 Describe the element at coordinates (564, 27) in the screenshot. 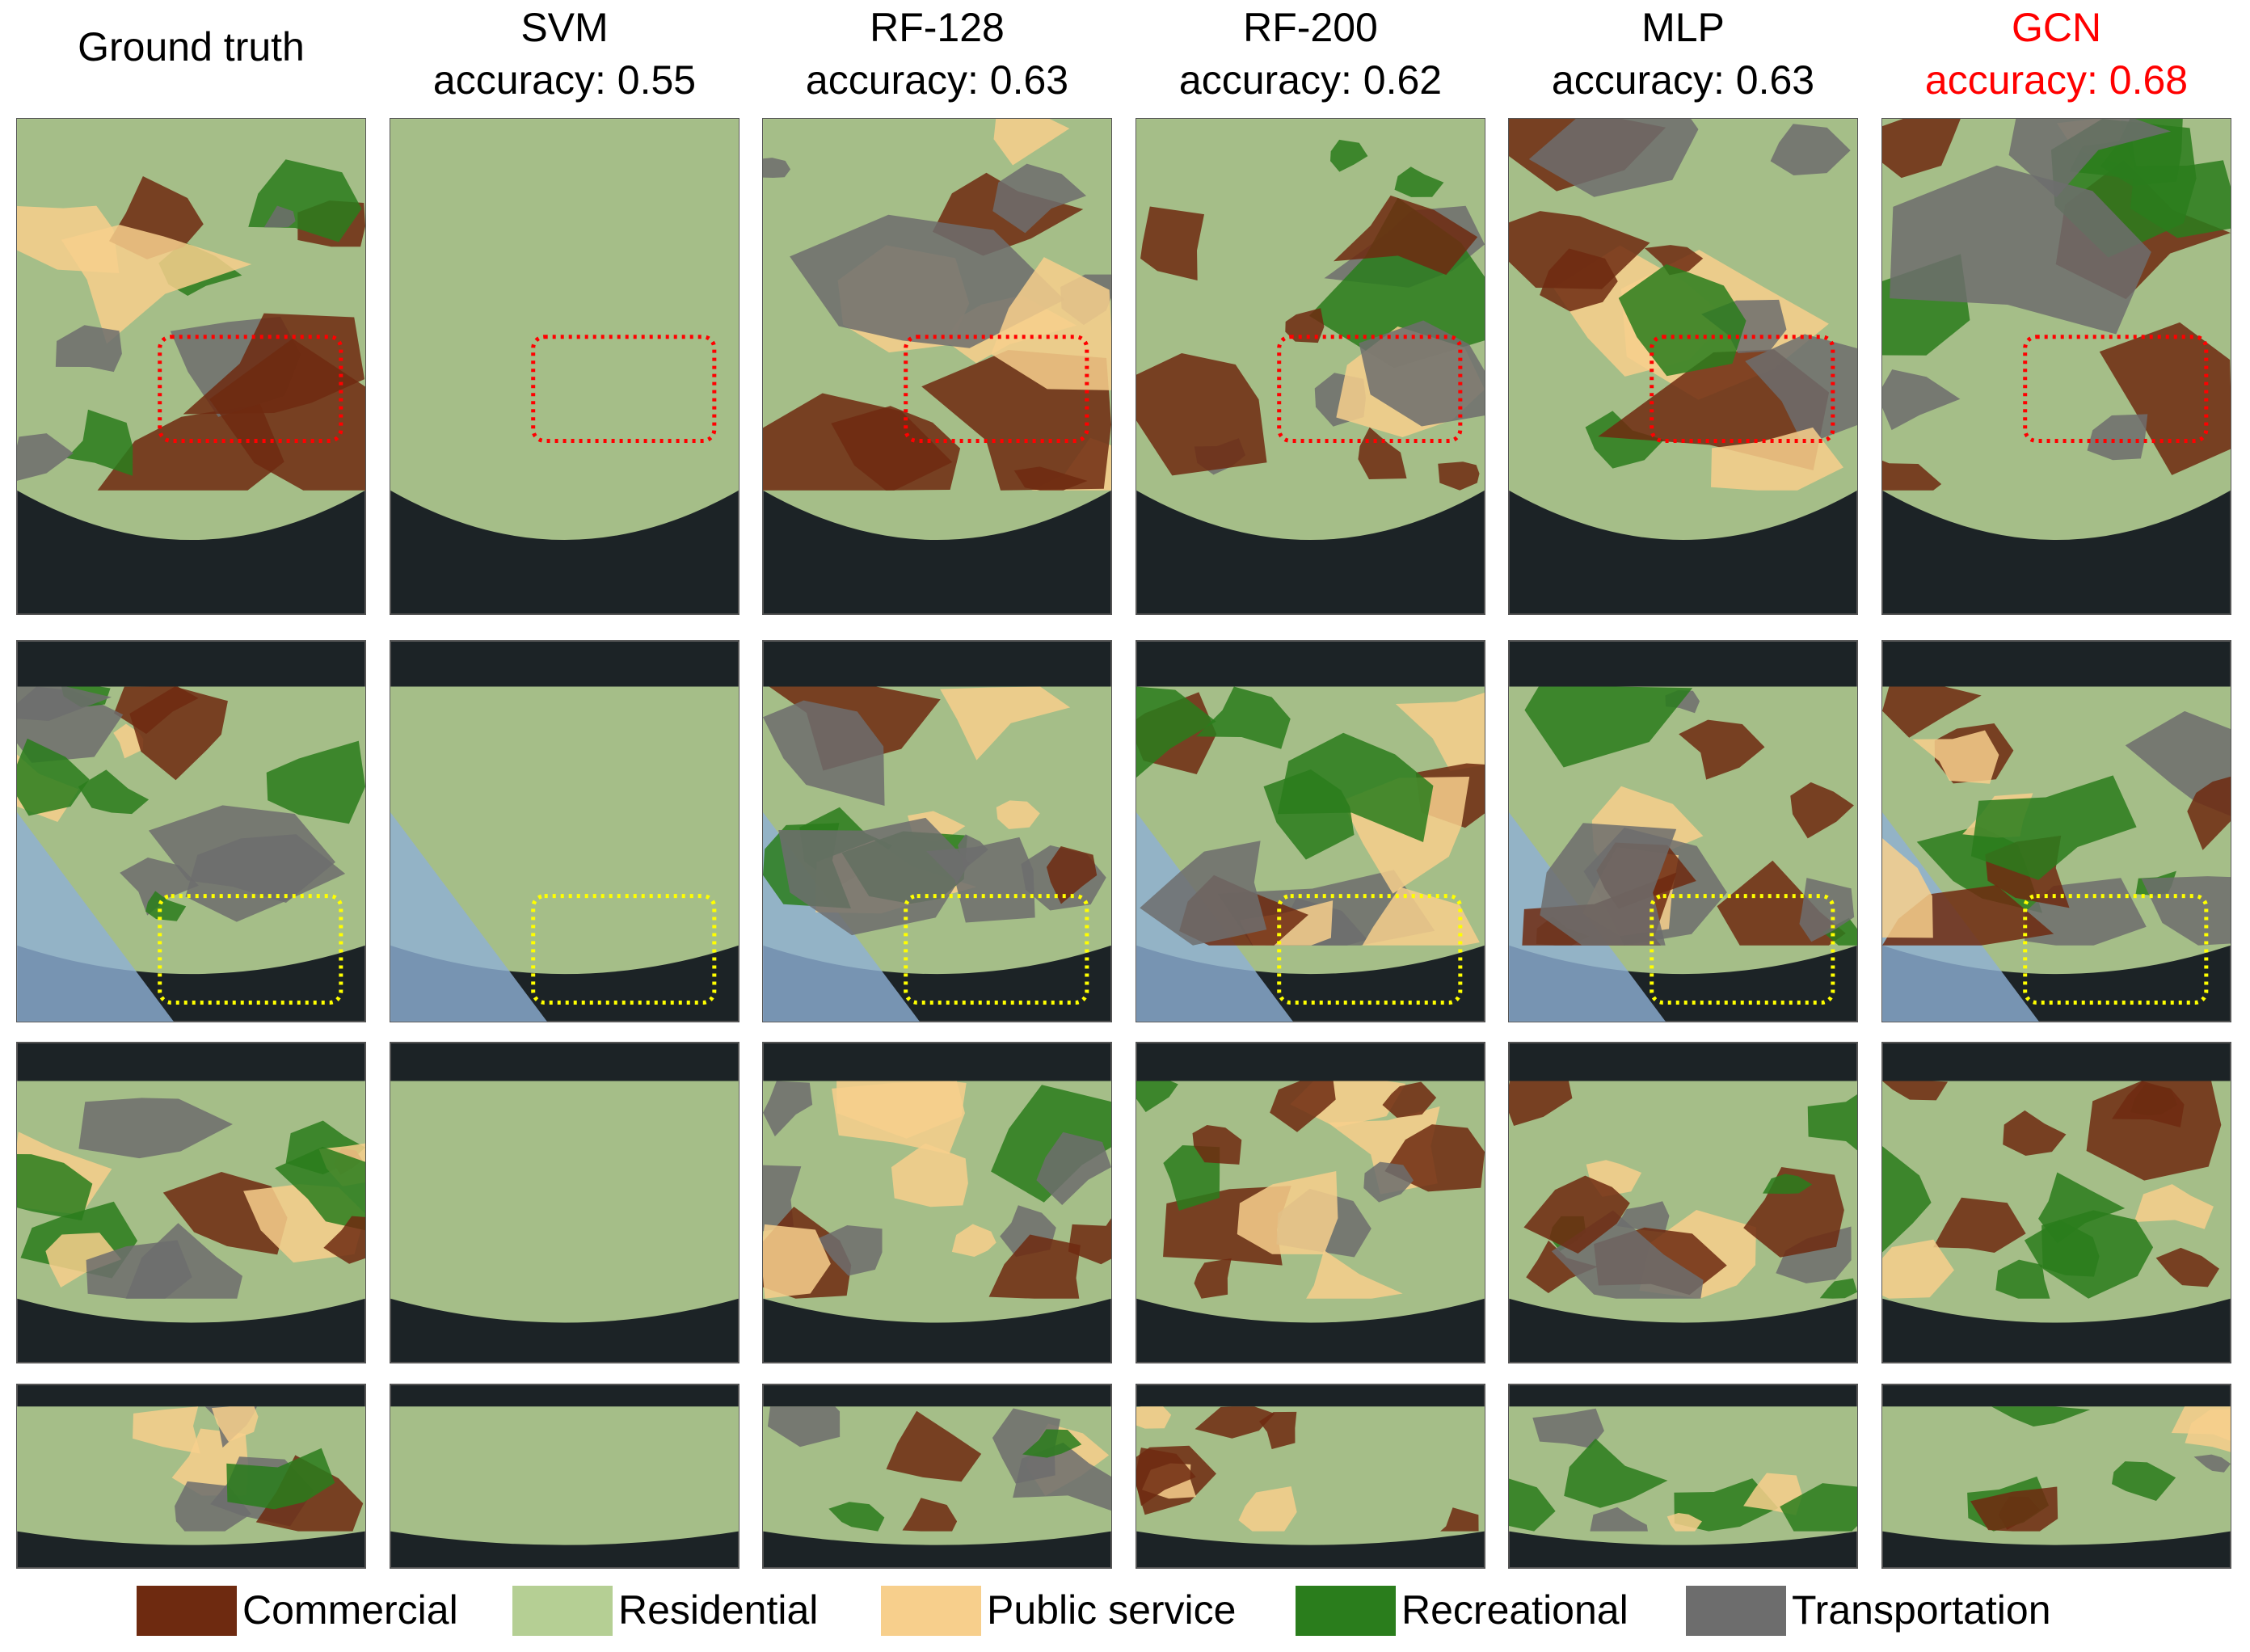

I see `column-title: SVM` at that location.